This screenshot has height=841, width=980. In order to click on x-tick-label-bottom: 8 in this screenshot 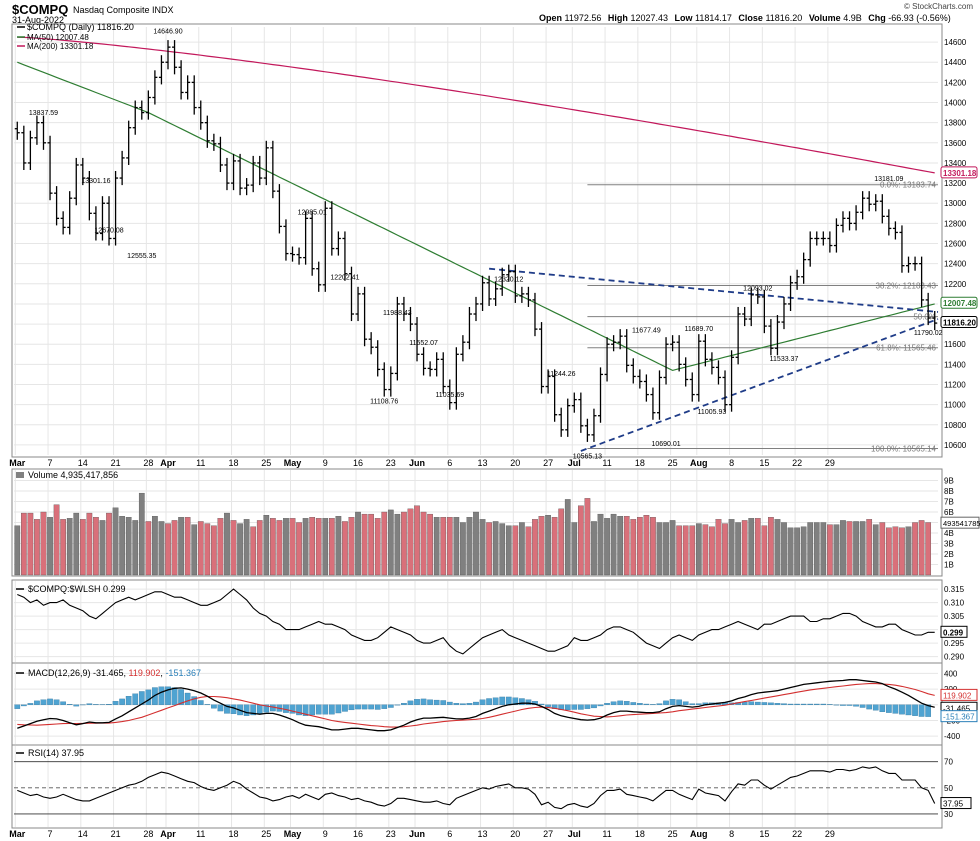, I will do `click(731, 834)`.